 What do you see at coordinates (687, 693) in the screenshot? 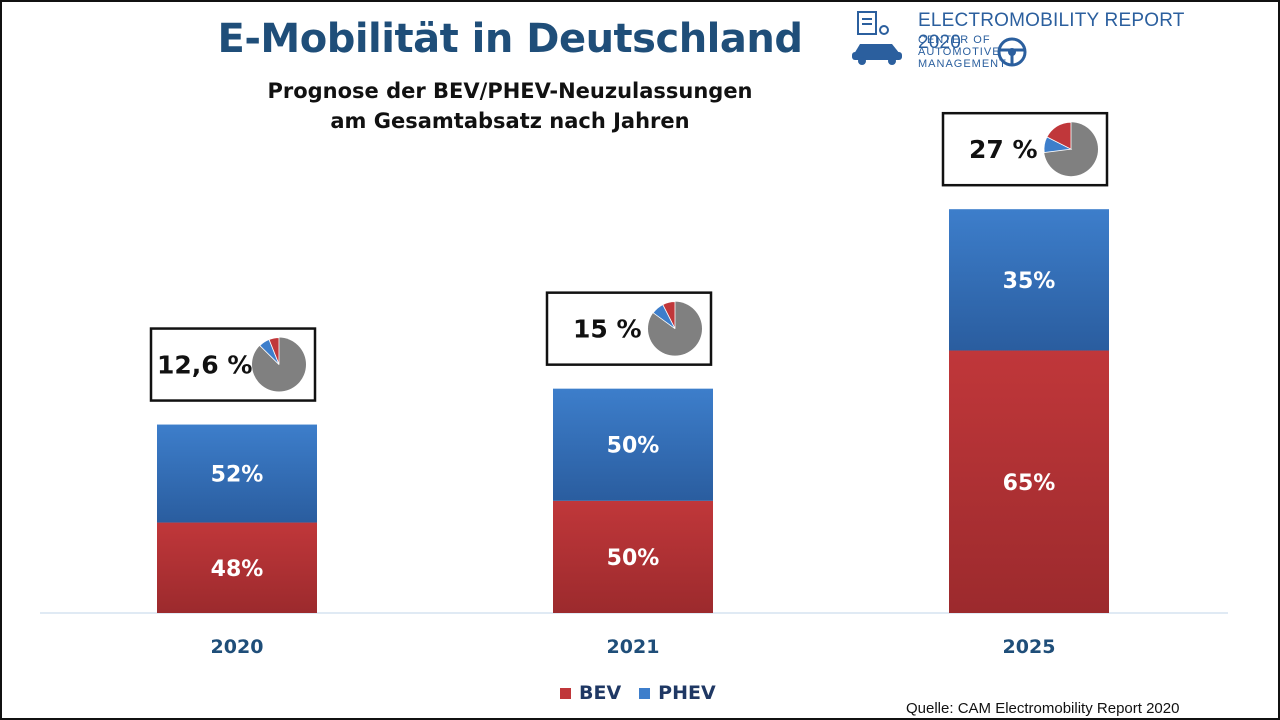
I see `legend-label-phev: PHEV` at bounding box center [687, 693].